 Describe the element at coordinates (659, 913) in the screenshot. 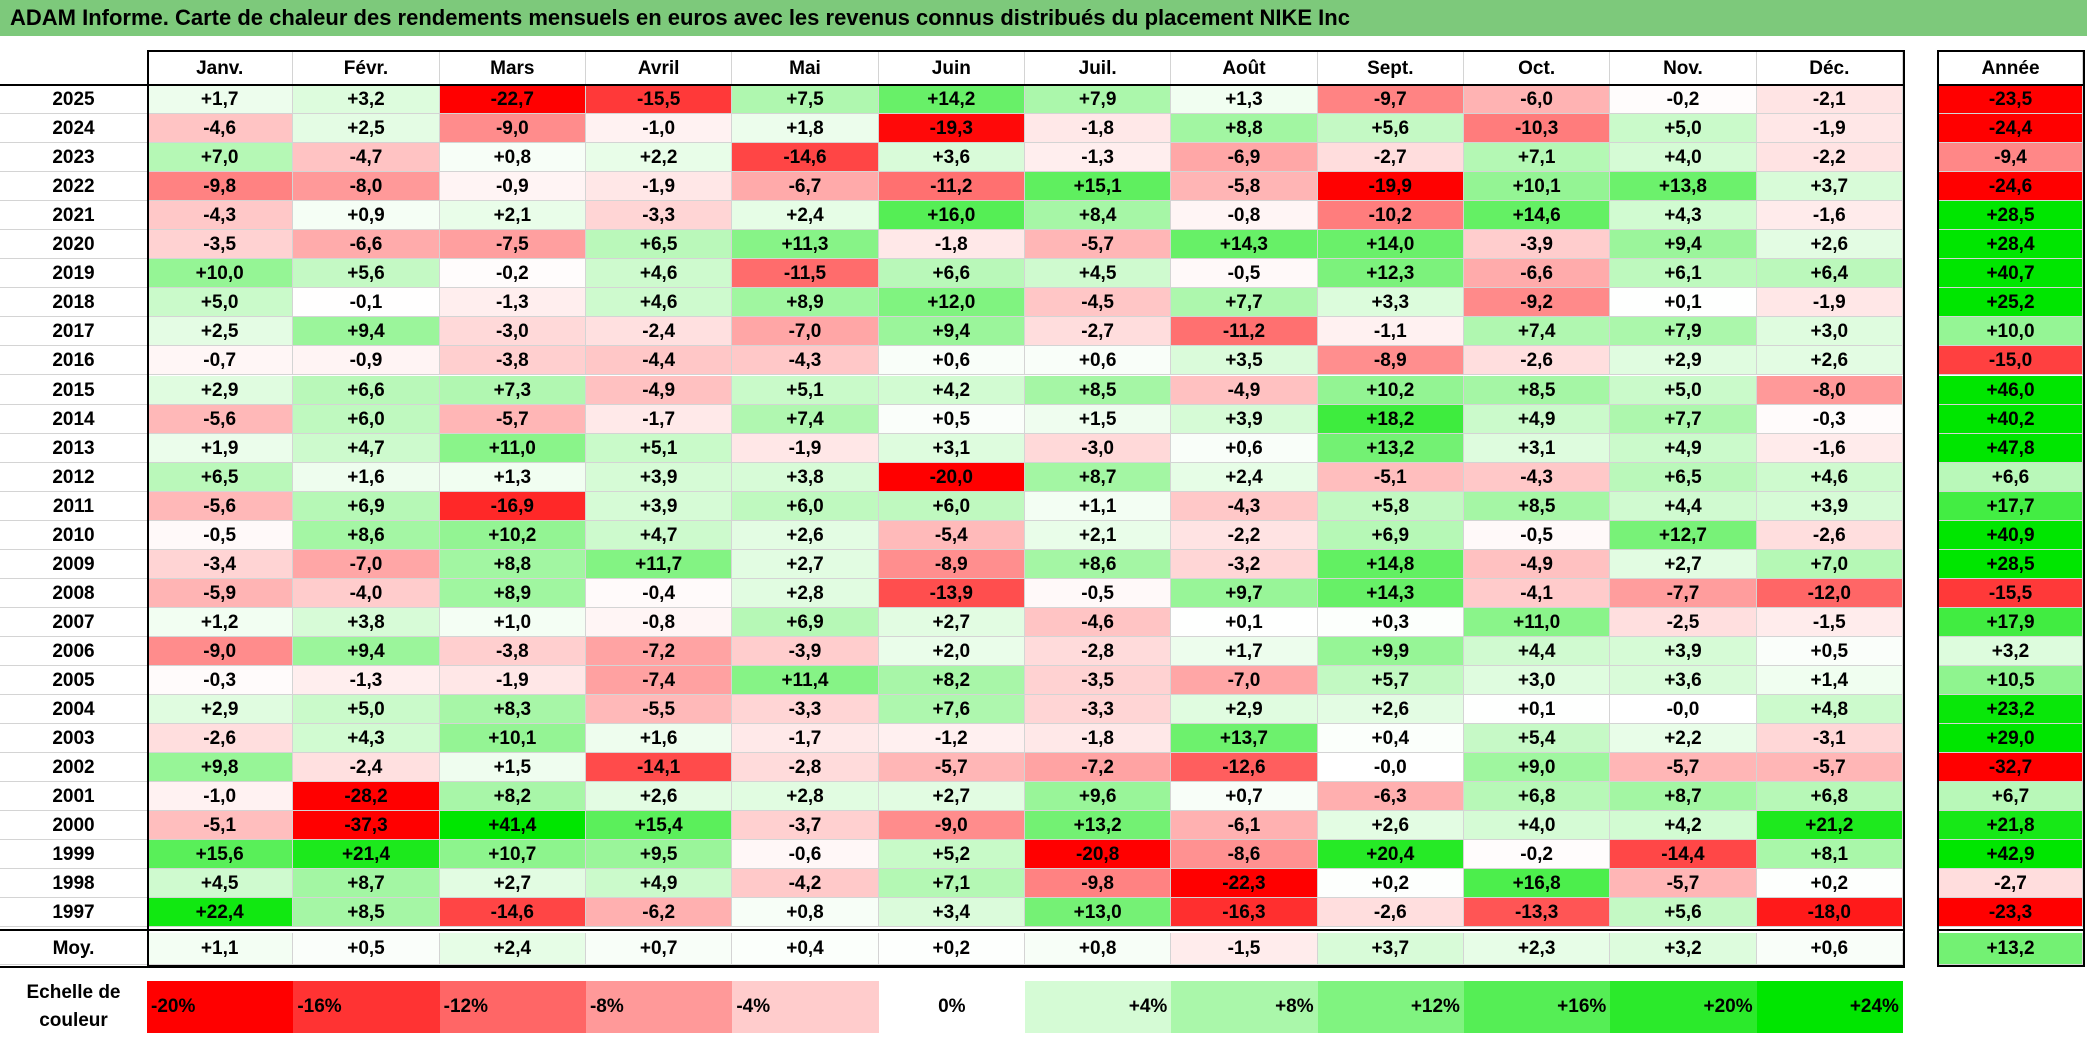

I see `heatmap-cell: -6,2` at that location.